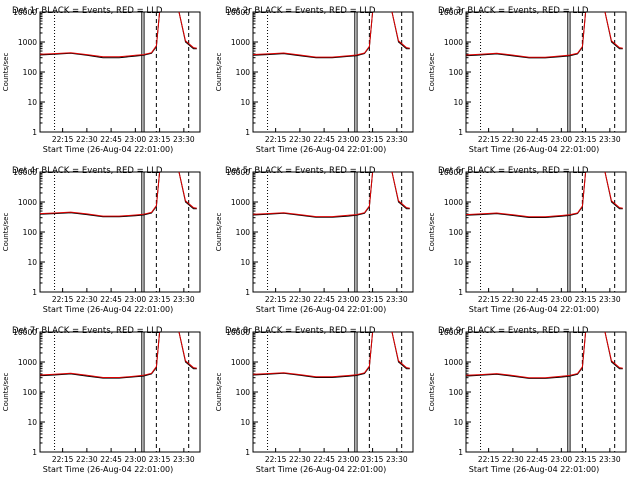  I want to click on panel-title: Det 8r BLACK = Events, RED = LLD, so click(300, 331).